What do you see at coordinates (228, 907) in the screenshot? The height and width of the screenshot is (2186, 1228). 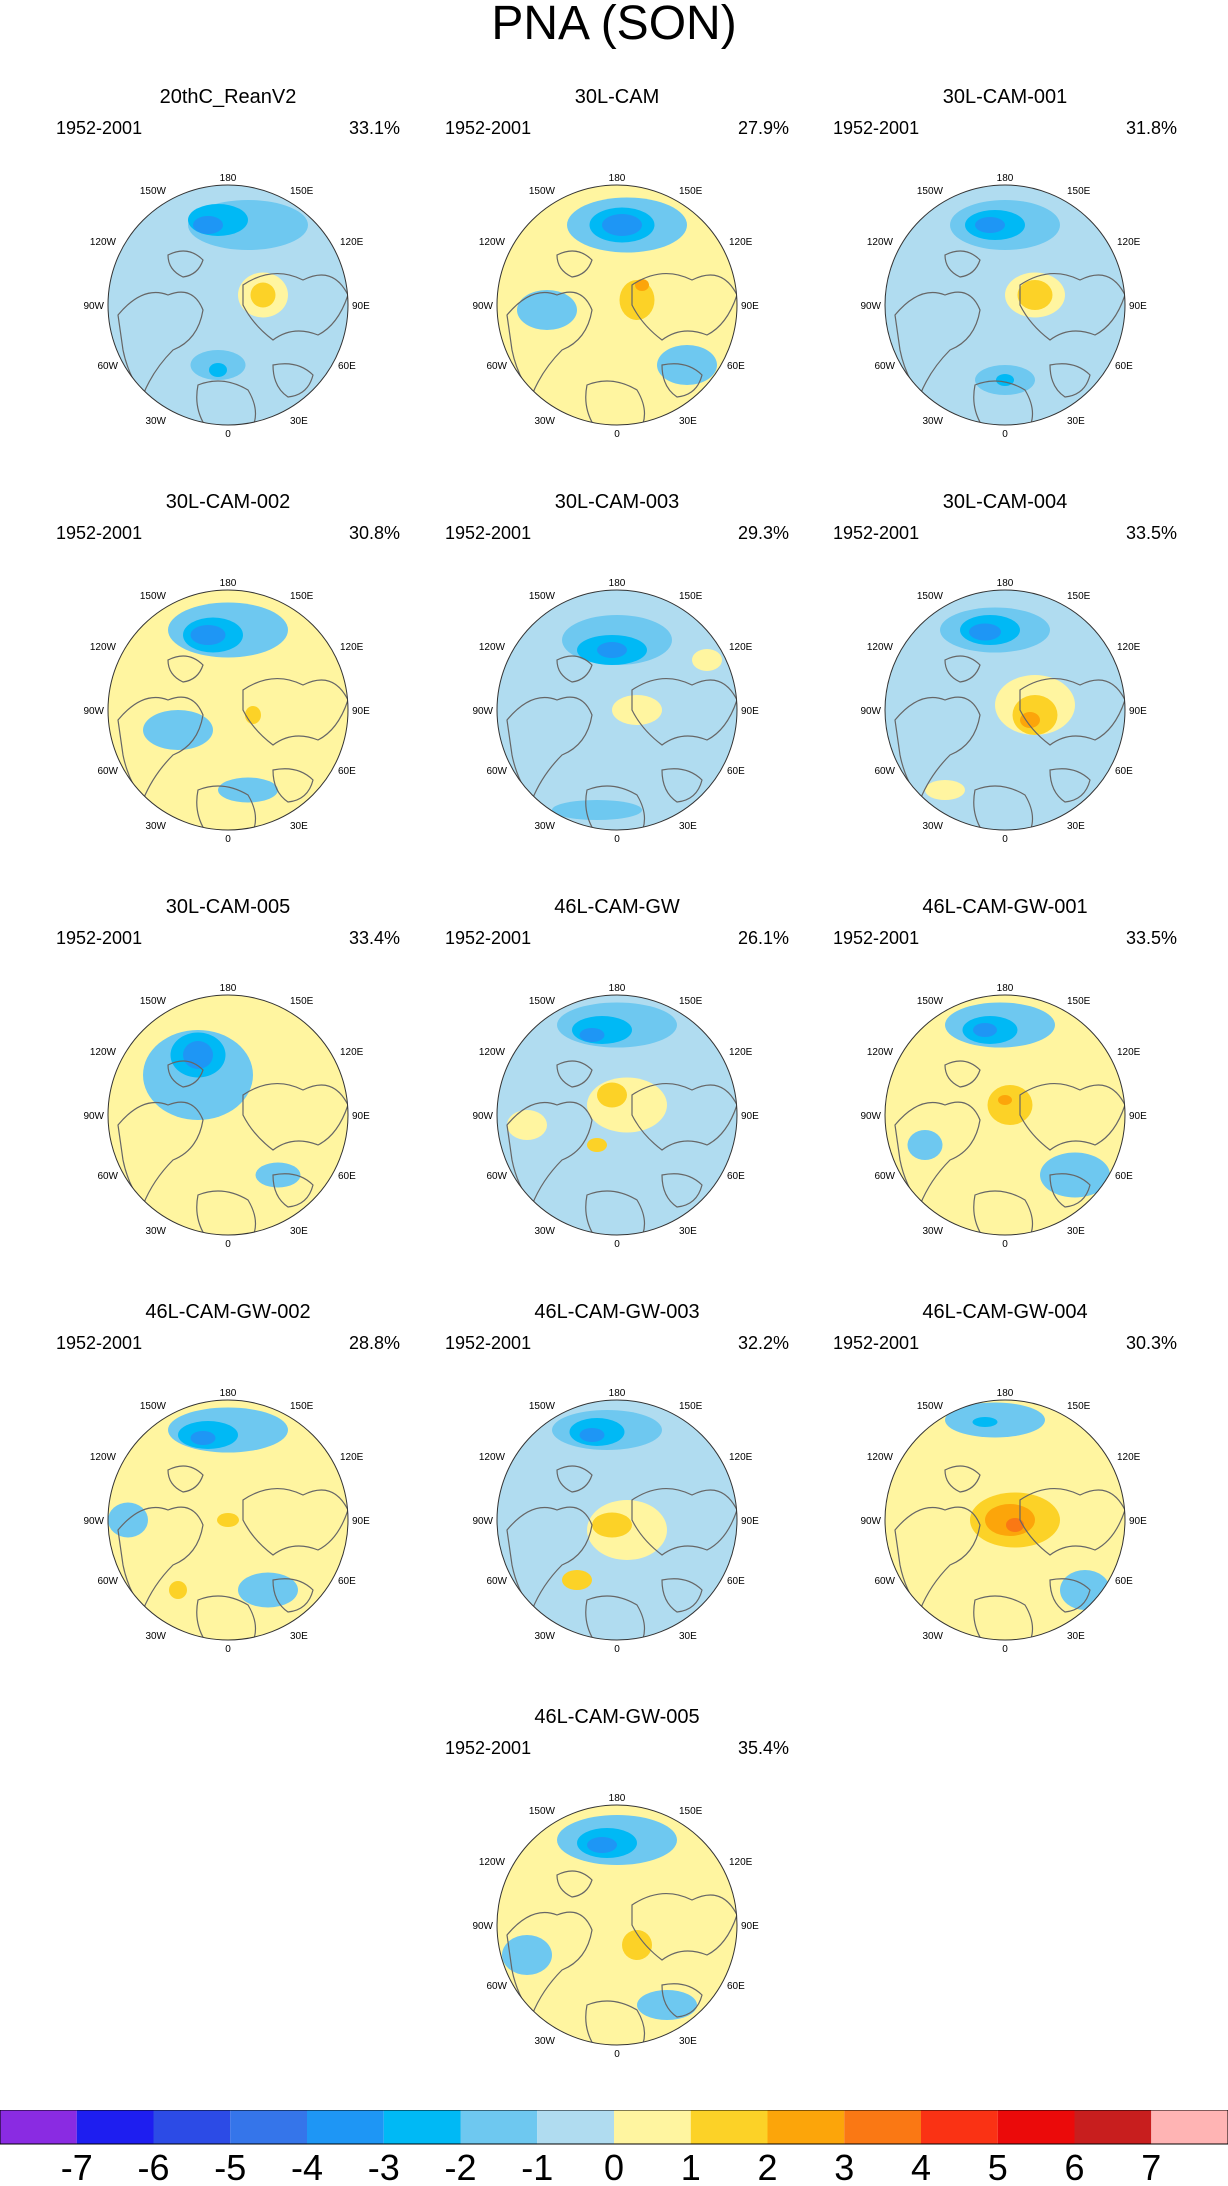 I see `panel-title: 30L-CAM-005` at bounding box center [228, 907].